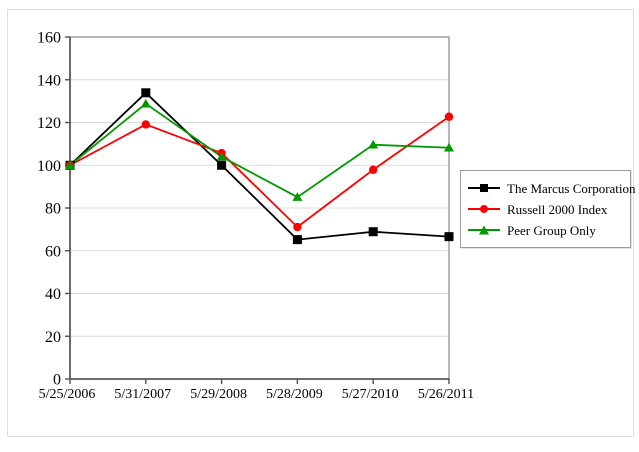 This screenshot has width=639, height=452. Describe the element at coordinates (294, 394) in the screenshot. I see `x-axis-tick-label: 5/28/2009` at that location.